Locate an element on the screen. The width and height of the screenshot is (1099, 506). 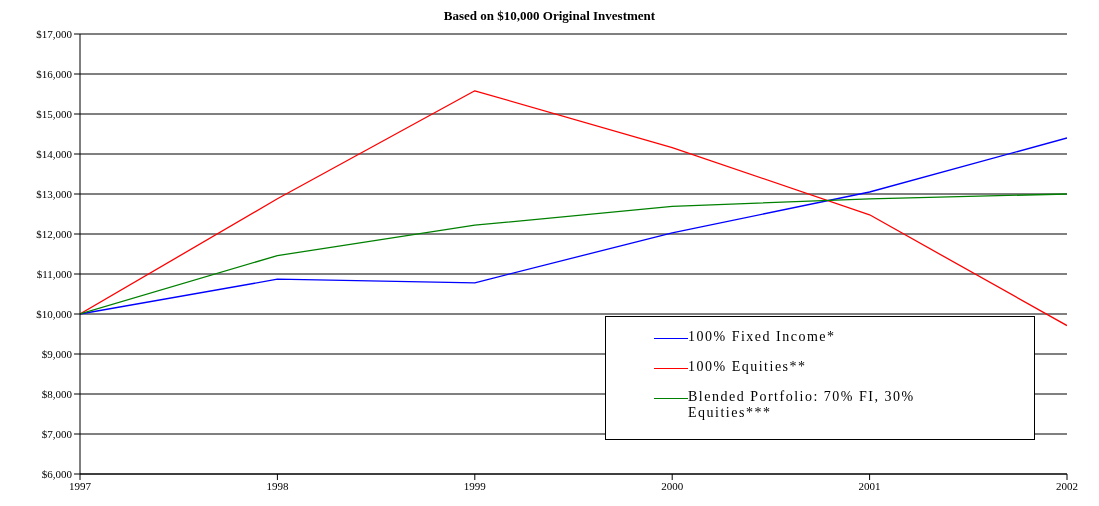
y-tick-label: $12,000 is located at coordinates (54, 233).